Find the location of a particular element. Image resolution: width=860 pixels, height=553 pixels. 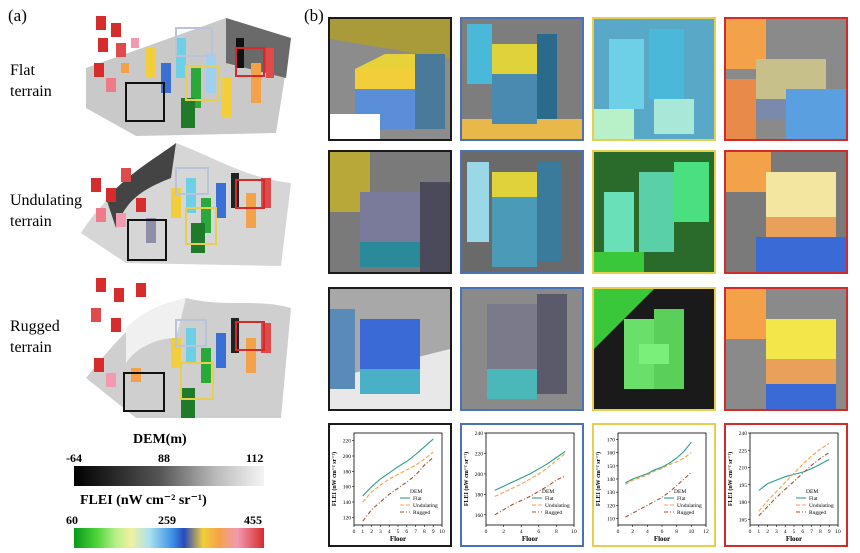

zoom-flat-black is located at coordinates (390, 79).